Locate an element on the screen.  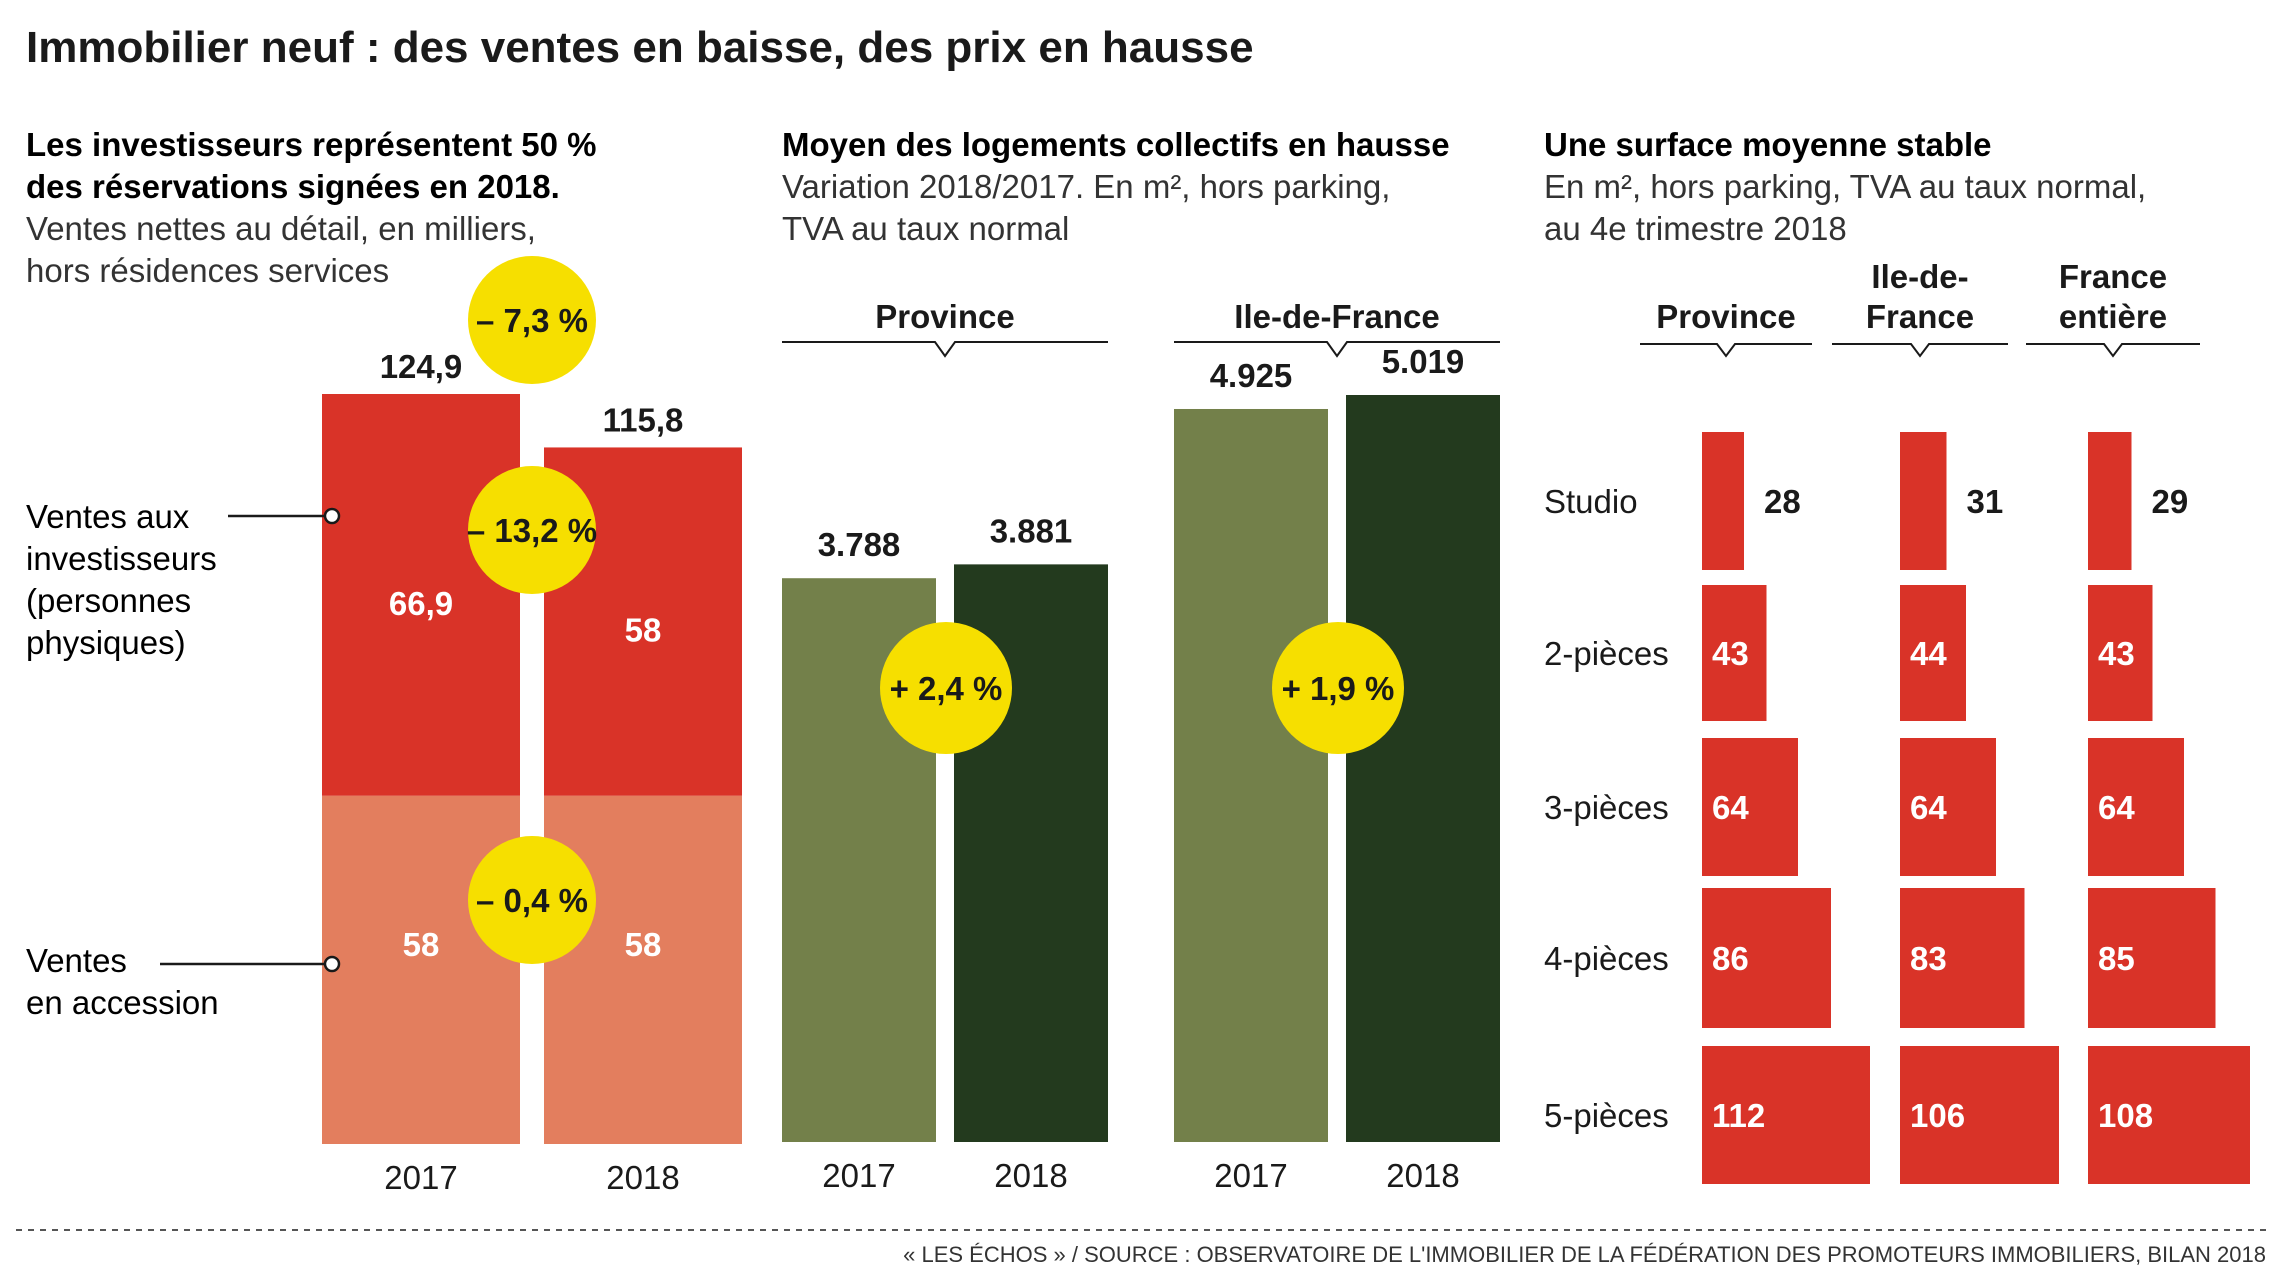
panel3-desc-line2: au 4e trimestre 2018 is located at coordinates (1695, 228).